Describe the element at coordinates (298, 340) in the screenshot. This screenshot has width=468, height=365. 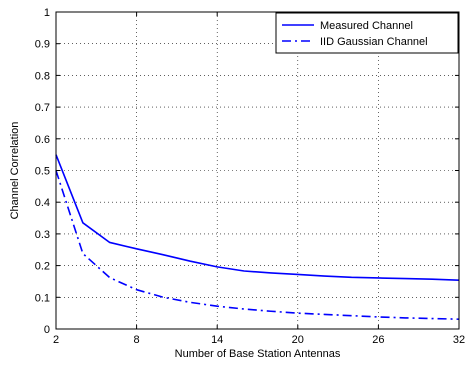
I see `x-tick-label: 20` at that location.